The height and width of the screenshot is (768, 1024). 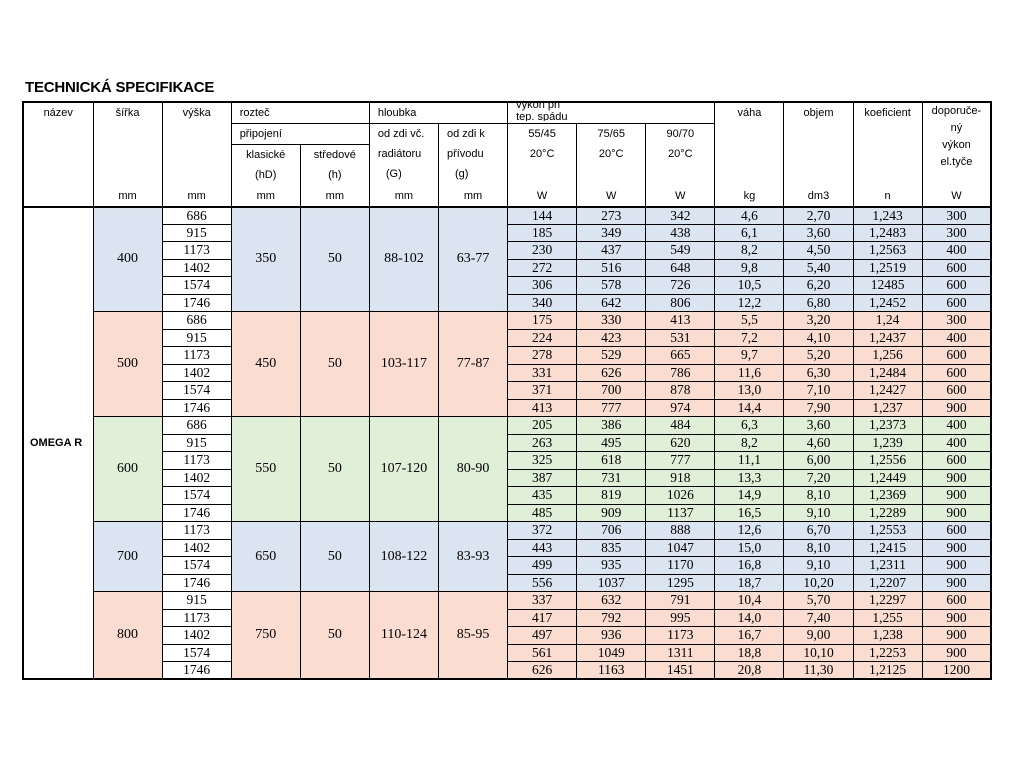 What do you see at coordinates (818, 512) in the screenshot?
I see `value-cell: 9,10` at bounding box center [818, 512].